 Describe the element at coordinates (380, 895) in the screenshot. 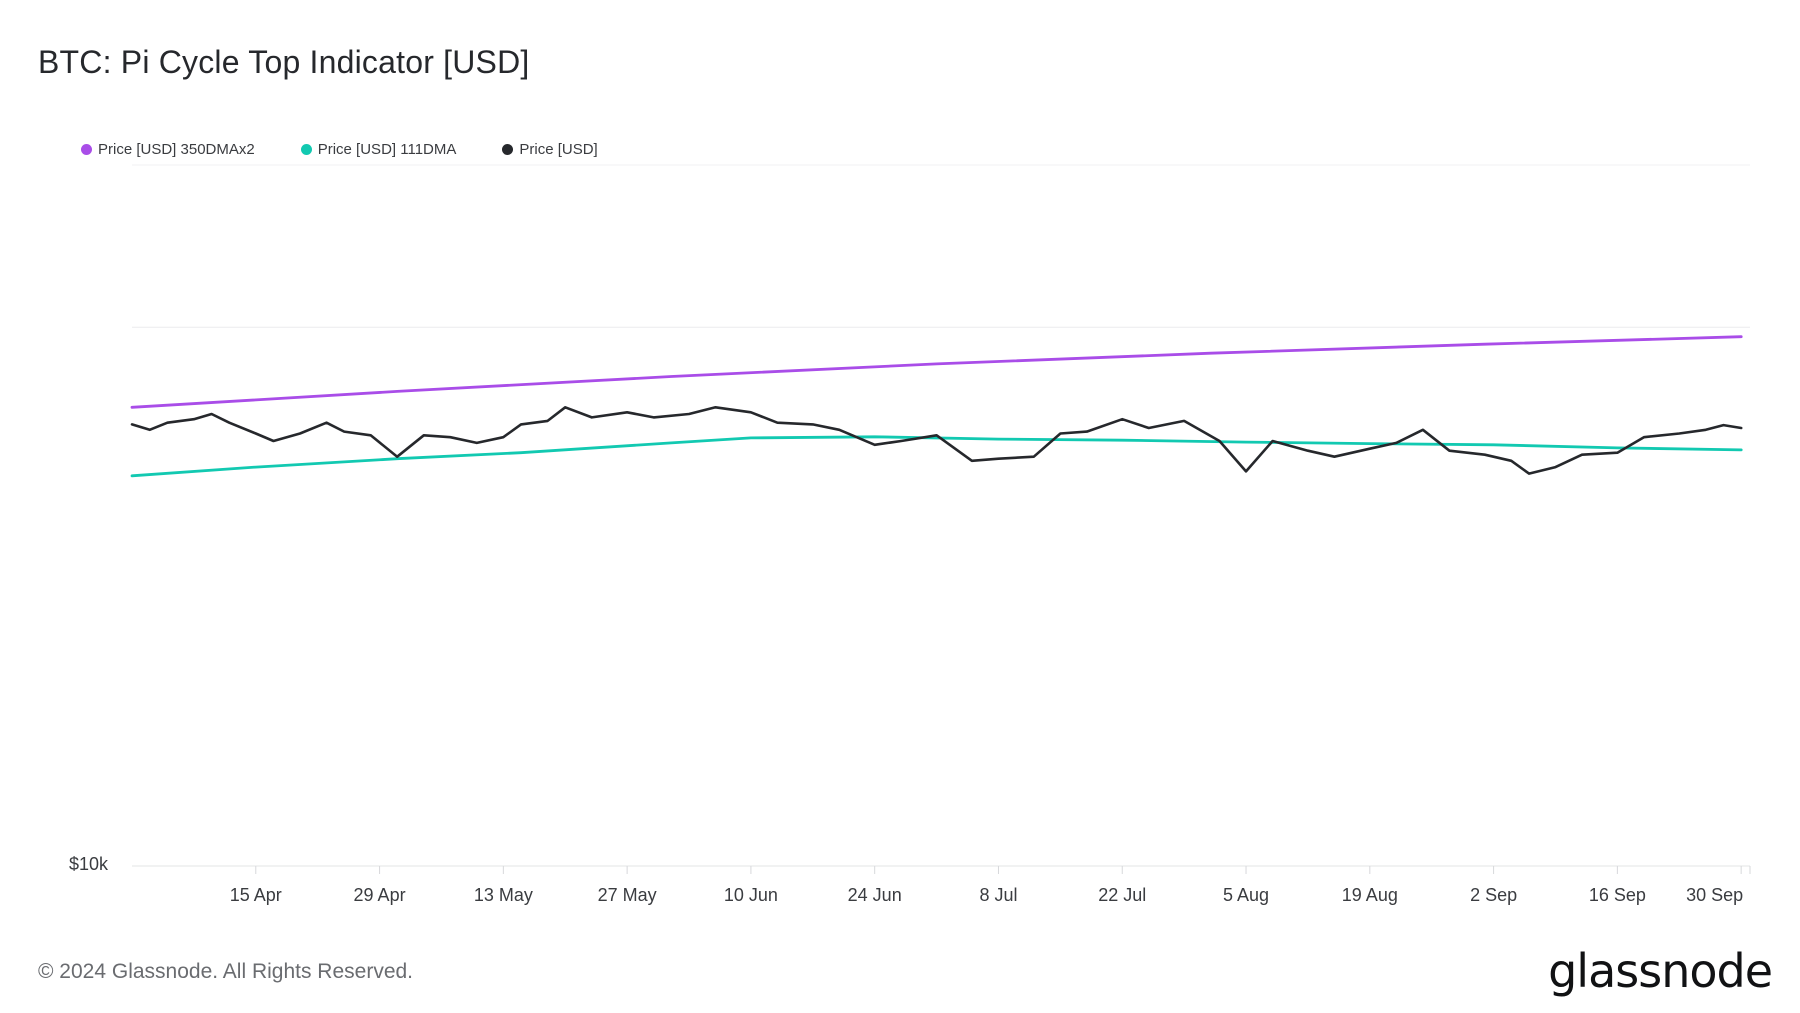

I see `x-tick-label: 29 Apr` at that location.